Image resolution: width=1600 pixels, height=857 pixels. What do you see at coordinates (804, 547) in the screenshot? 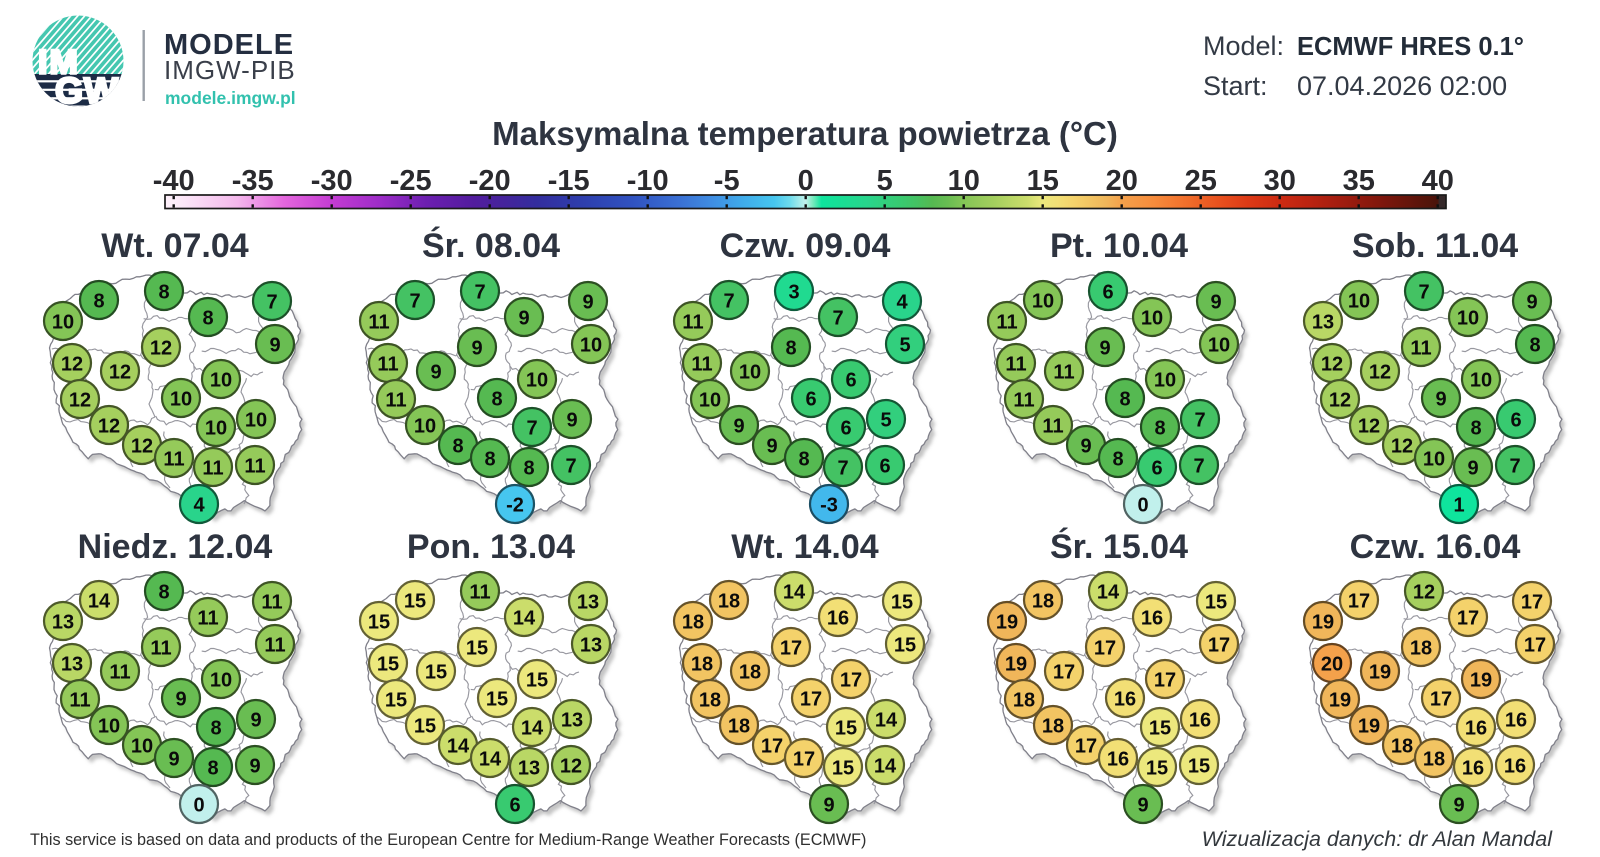
I see `svg-text: Wt. 14.04` at bounding box center [804, 547].